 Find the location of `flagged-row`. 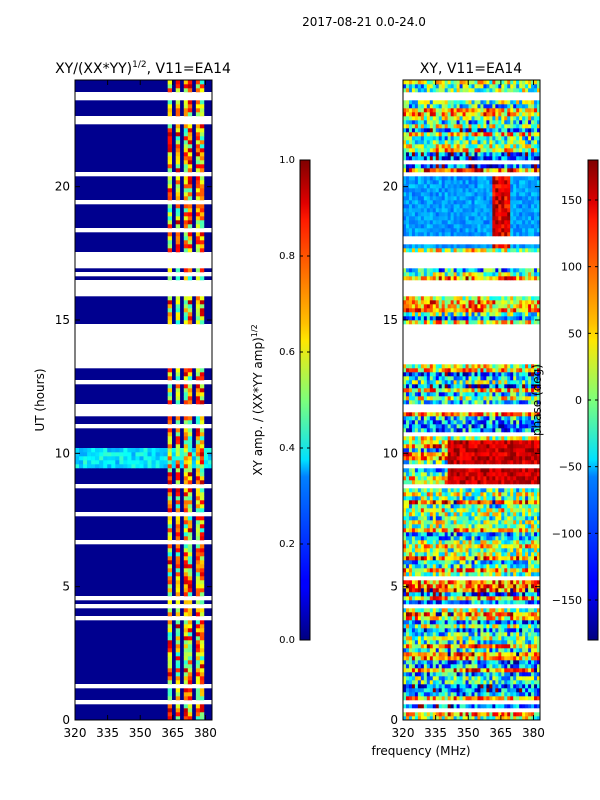

flagged-row is located at coordinates (143, 294).